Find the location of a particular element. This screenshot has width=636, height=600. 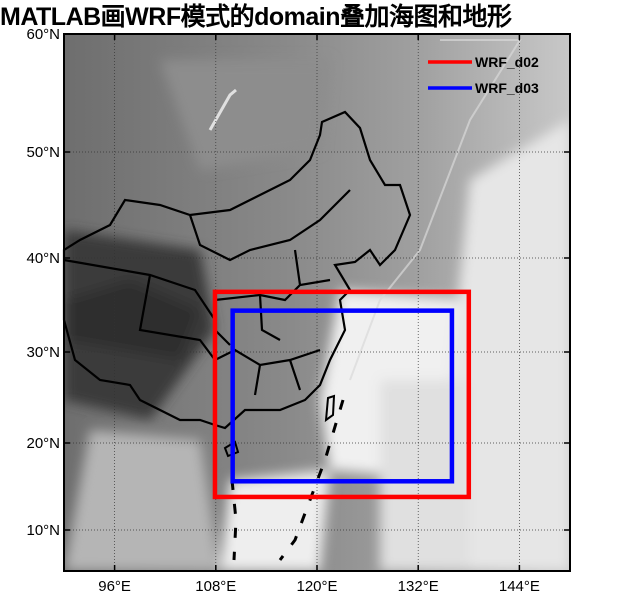

figure-title: MATLAB画WRF模式的domain叠加海图和地形 is located at coordinates (256, 17).